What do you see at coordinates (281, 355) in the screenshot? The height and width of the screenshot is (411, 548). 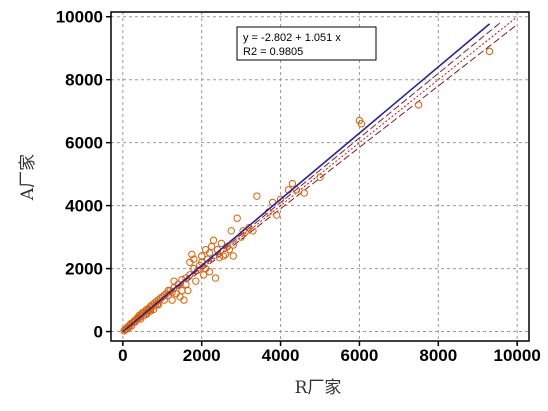 I see `x-tick-label: 4000` at bounding box center [281, 355].